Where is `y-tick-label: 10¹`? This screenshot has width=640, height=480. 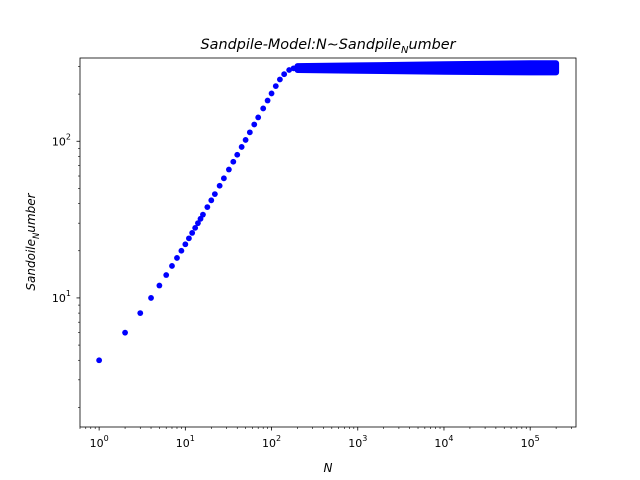 y-tick-label: 10¹ is located at coordinates (61, 297).